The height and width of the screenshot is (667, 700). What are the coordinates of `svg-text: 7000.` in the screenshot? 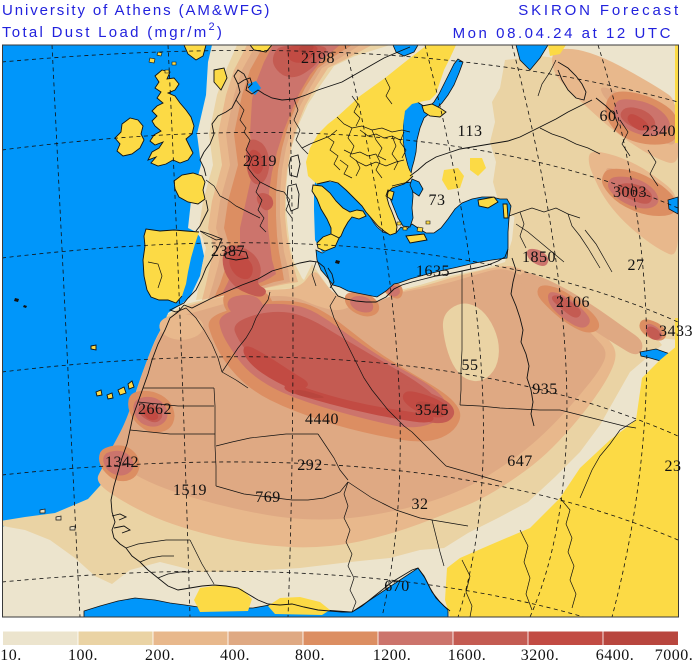 It's located at (674, 654).